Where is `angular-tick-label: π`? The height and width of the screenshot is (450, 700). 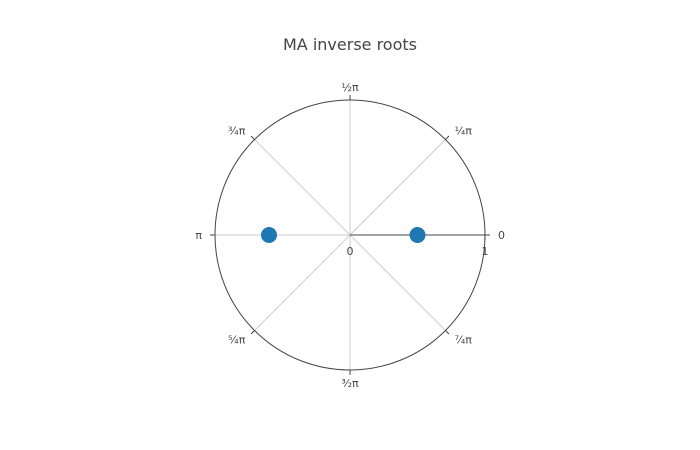 angular-tick-label: π is located at coordinates (198, 235).